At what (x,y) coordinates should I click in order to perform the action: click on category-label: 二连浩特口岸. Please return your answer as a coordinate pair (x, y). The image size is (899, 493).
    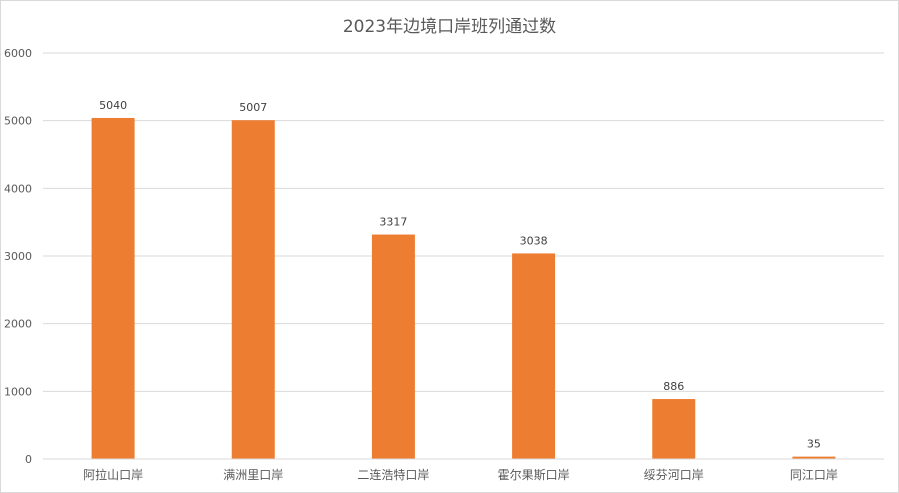
    Looking at the image, I should click on (393, 474).